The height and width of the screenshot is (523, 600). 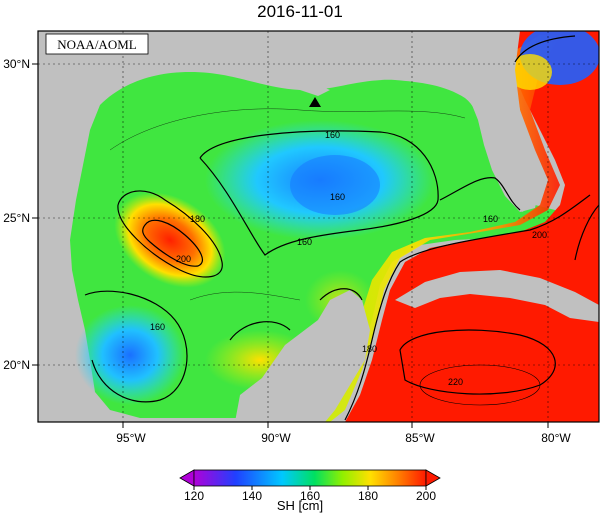 I want to click on contour-thin-south, so click(x=245, y=296).